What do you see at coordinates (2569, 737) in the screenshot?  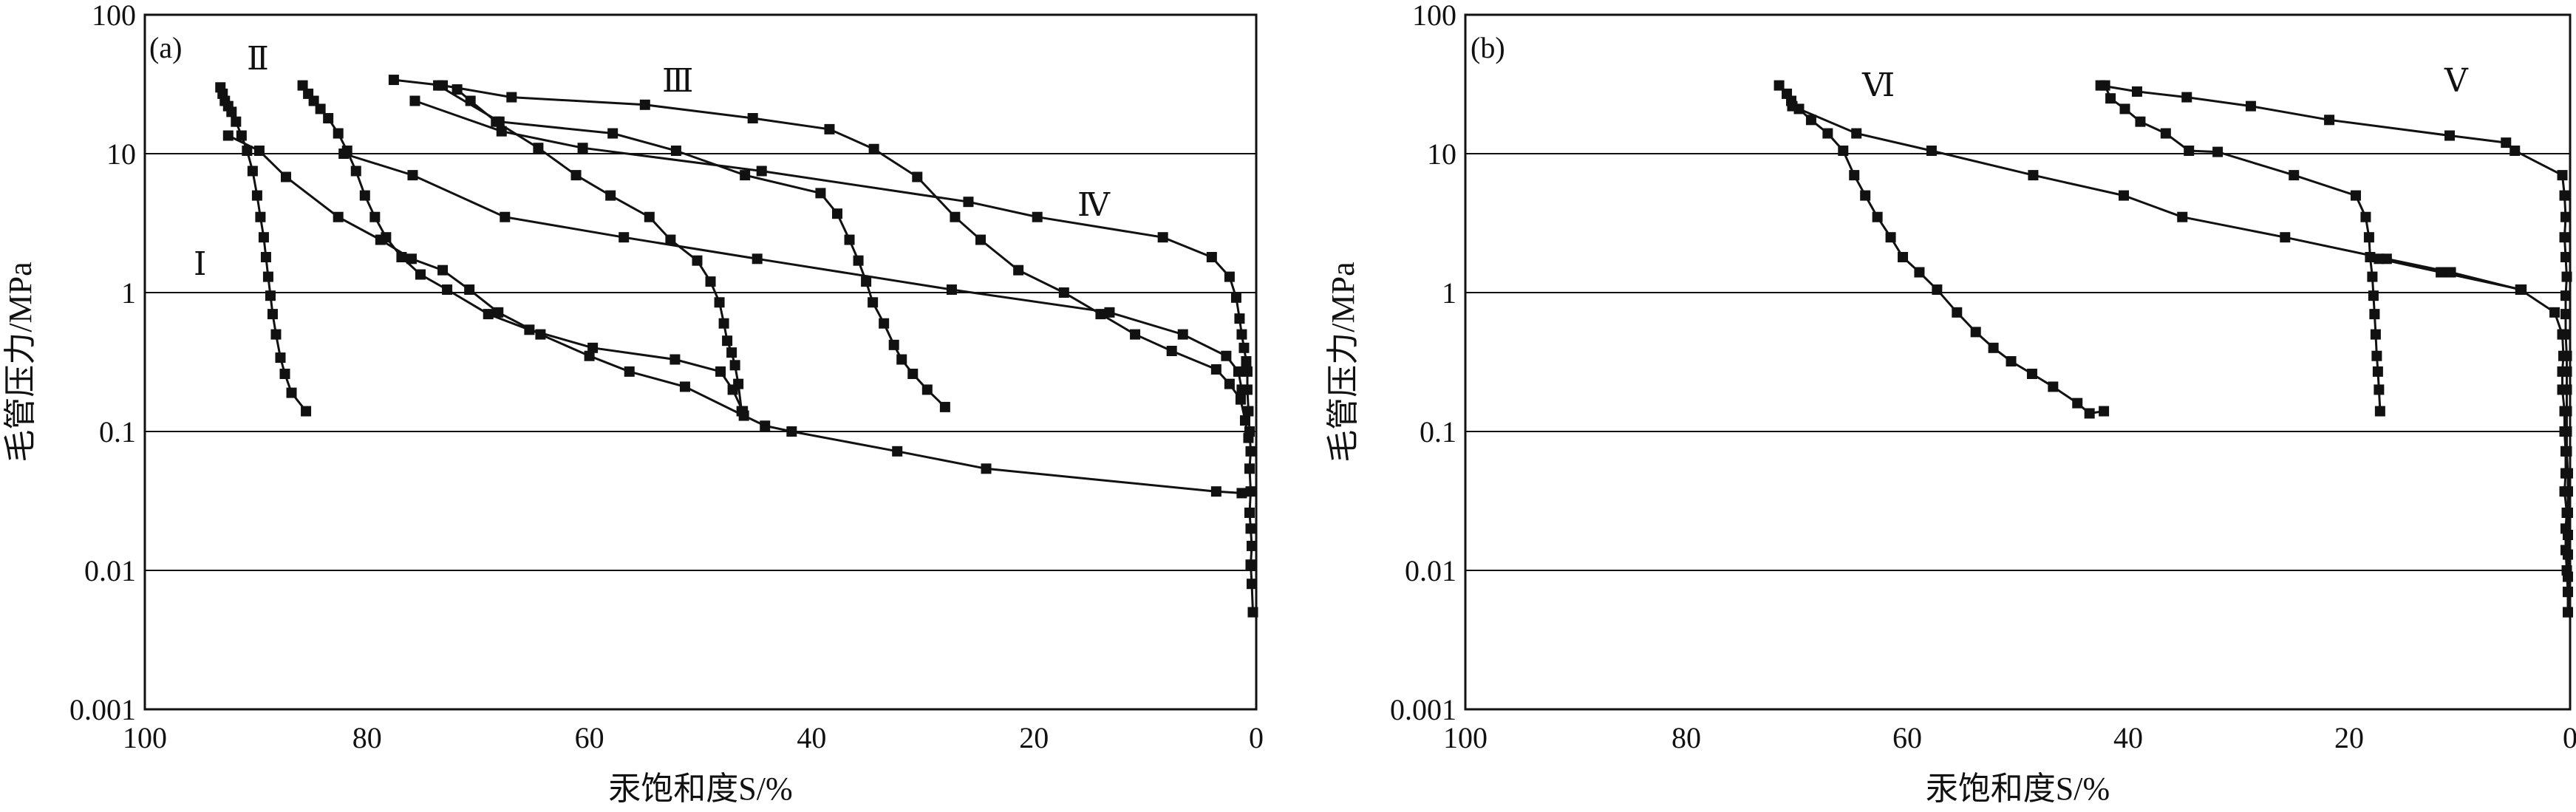 I see `x-tick-label: 0` at bounding box center [2569, 737].